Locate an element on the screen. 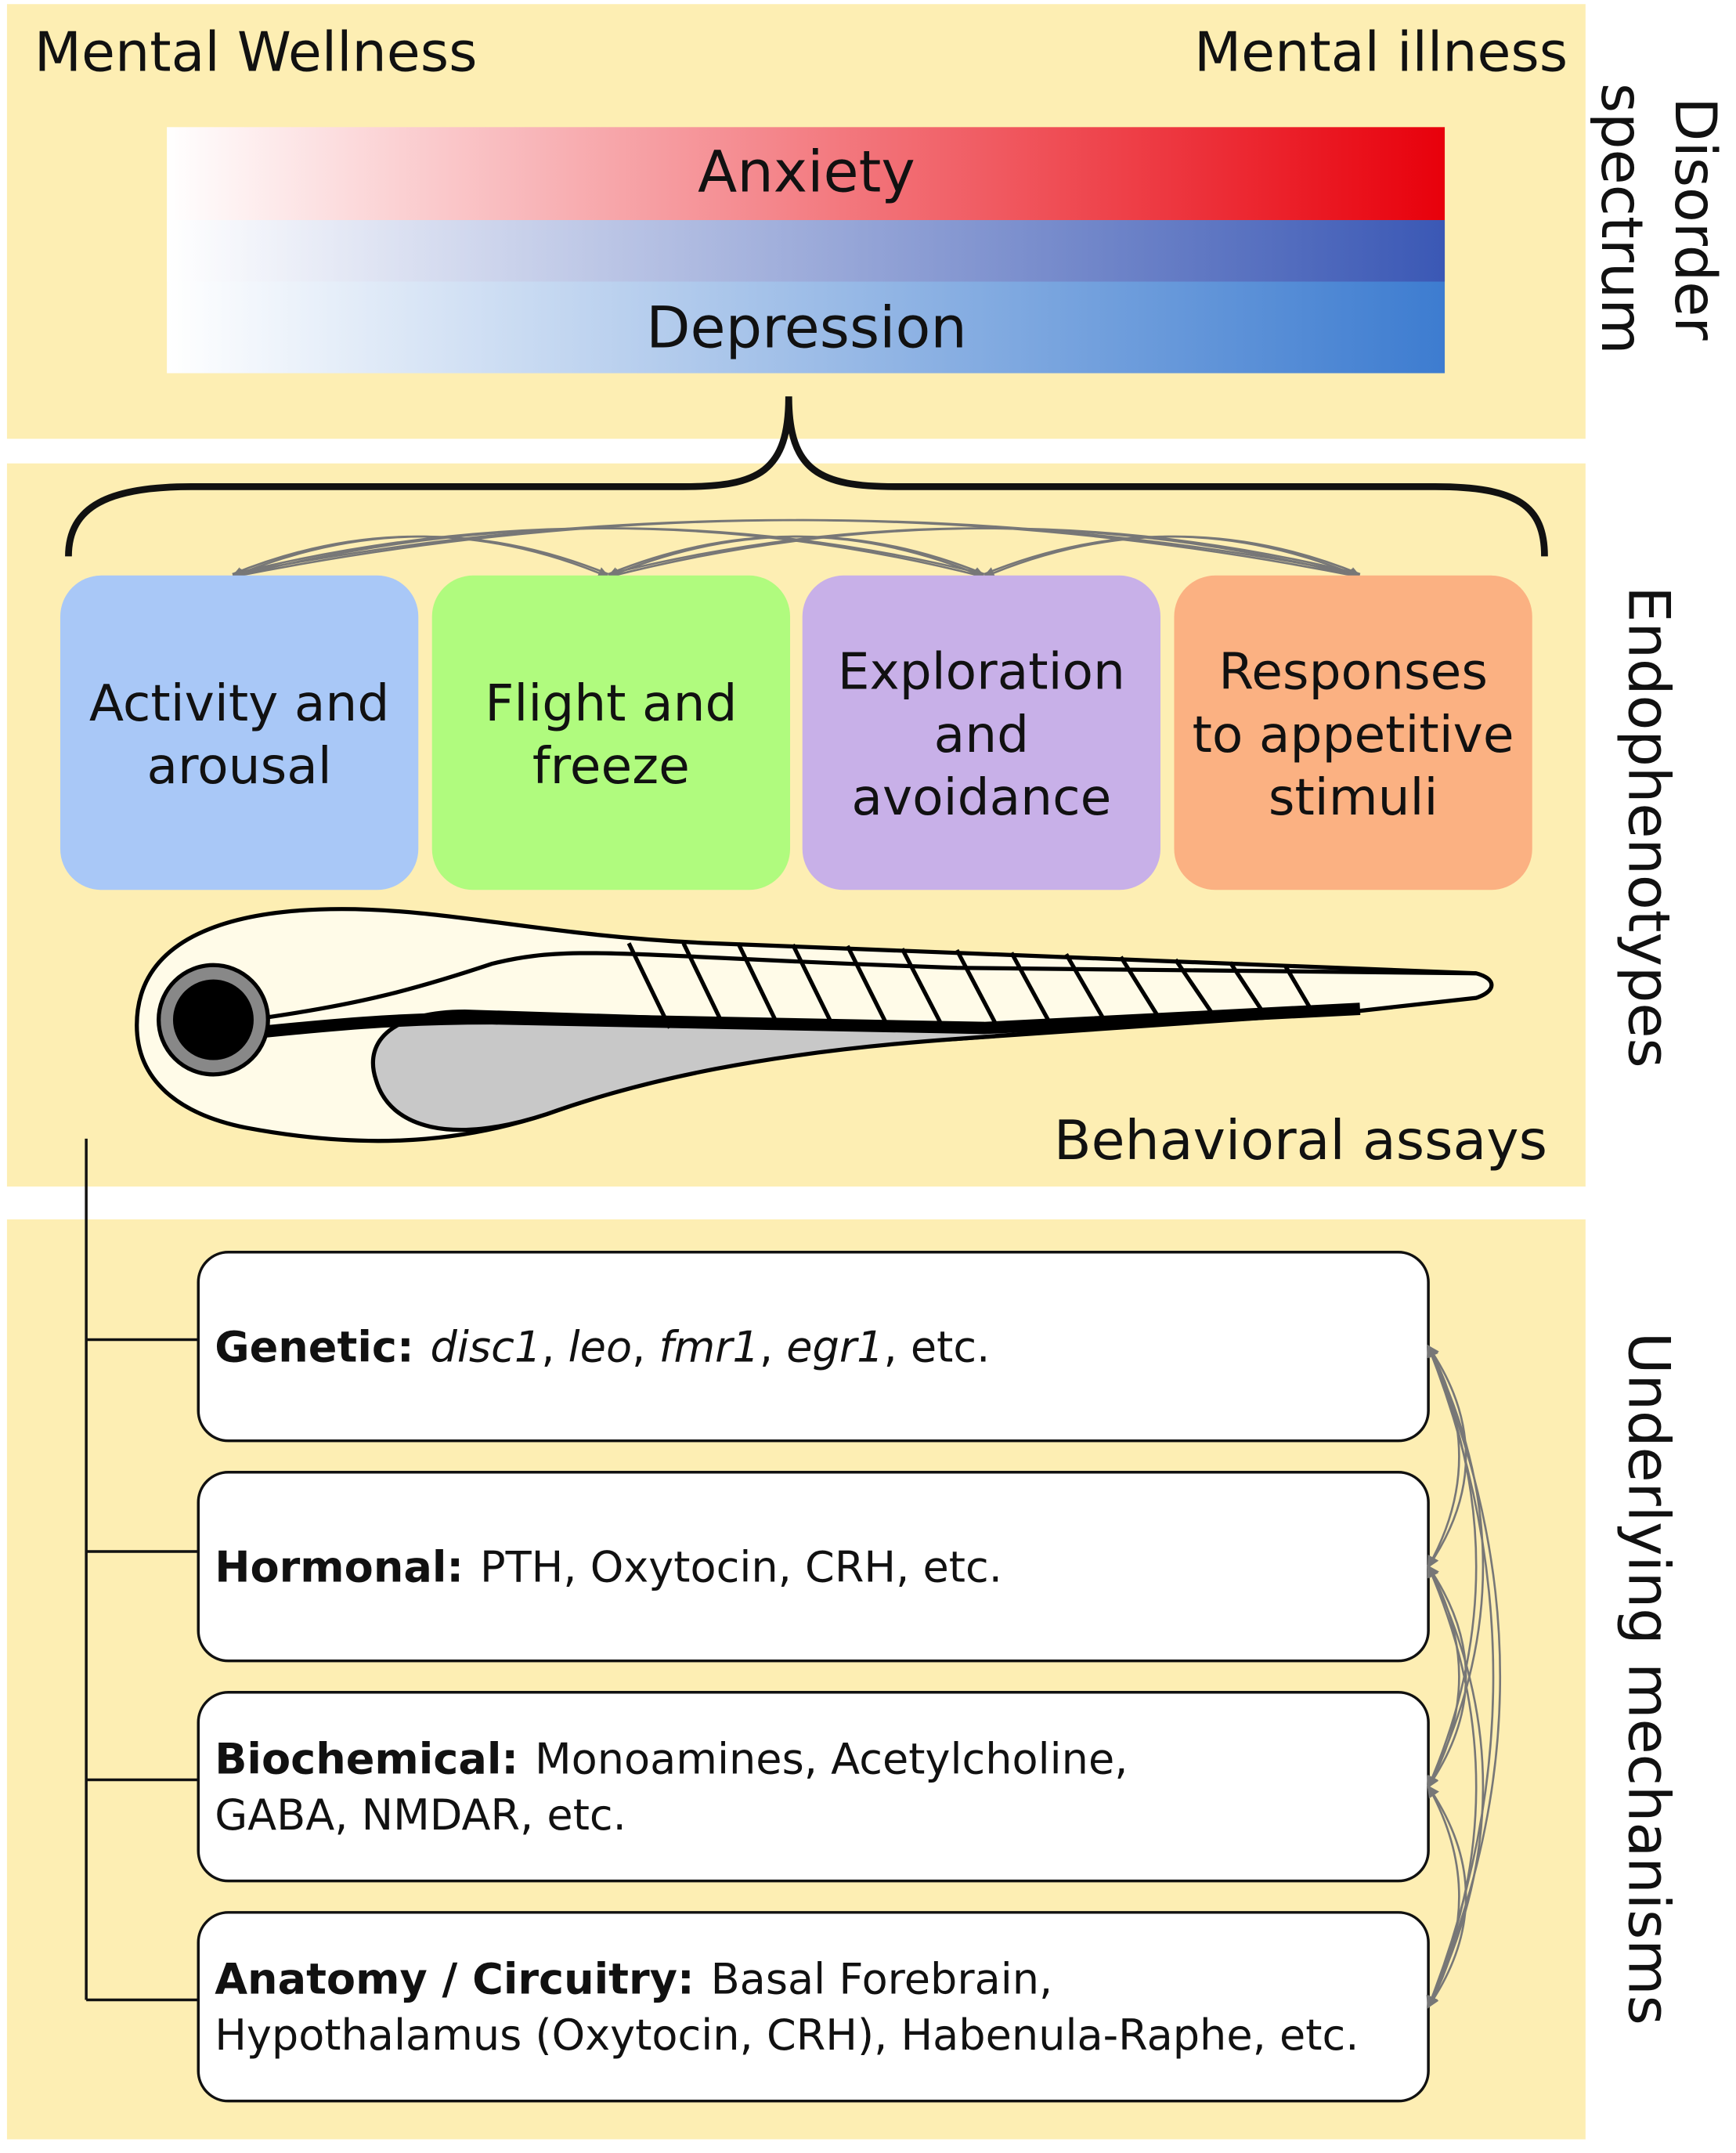 The width and height of the screenshot is (1736, 2153). side-label: spectrum is located at coordinates (1621, 219).